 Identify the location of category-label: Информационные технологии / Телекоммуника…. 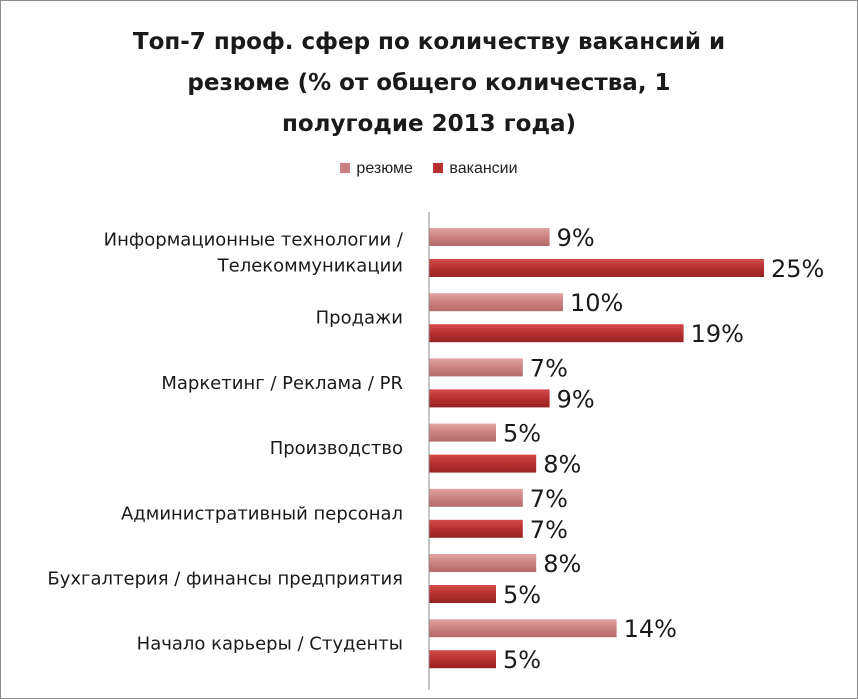
(254, 253).